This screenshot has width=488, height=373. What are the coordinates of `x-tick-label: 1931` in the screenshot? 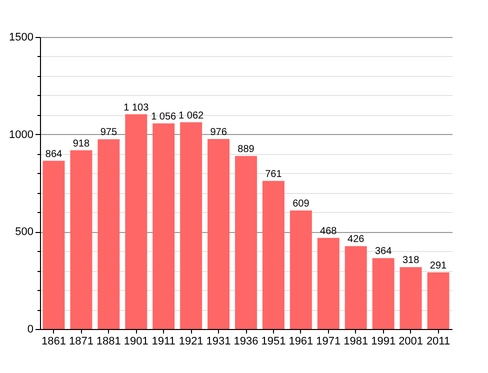 It's located at (218, 342).